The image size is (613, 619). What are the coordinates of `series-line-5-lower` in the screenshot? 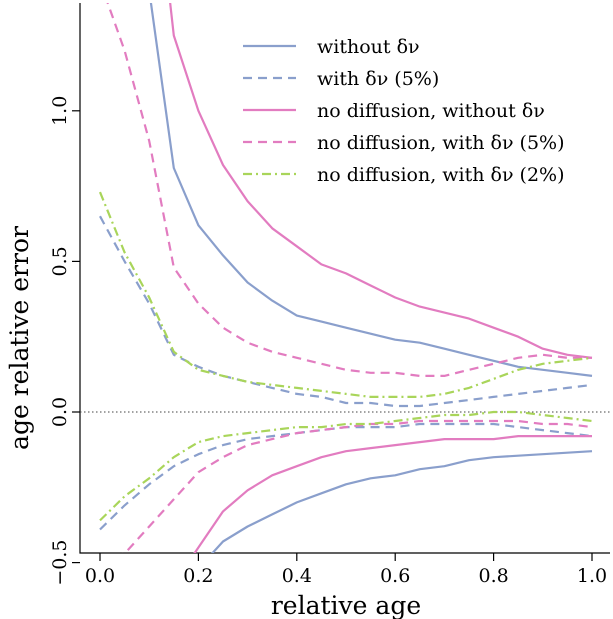 It's located at (346, 466).